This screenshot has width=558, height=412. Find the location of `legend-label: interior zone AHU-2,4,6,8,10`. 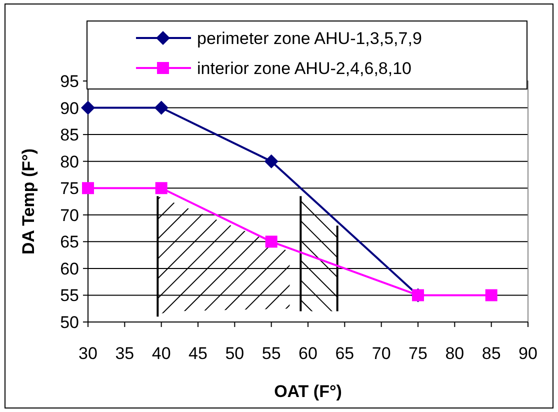

legend-label: interior zone AHU-2,4,6,8,10 is located at coordinates (304, 68).